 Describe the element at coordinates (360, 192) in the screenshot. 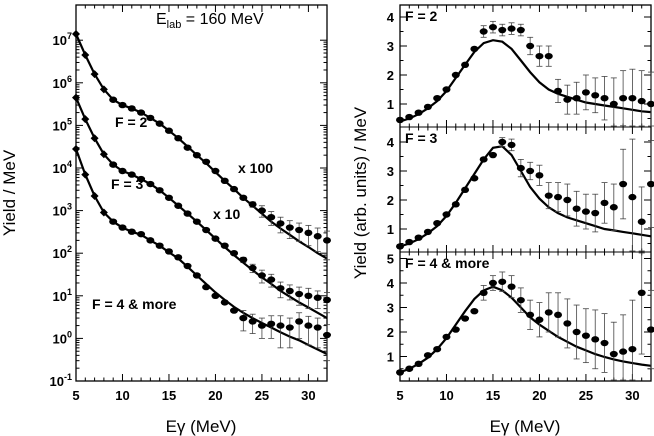

I see `right-y-axis-label: Yield (arb. units) / MeV` at that location.